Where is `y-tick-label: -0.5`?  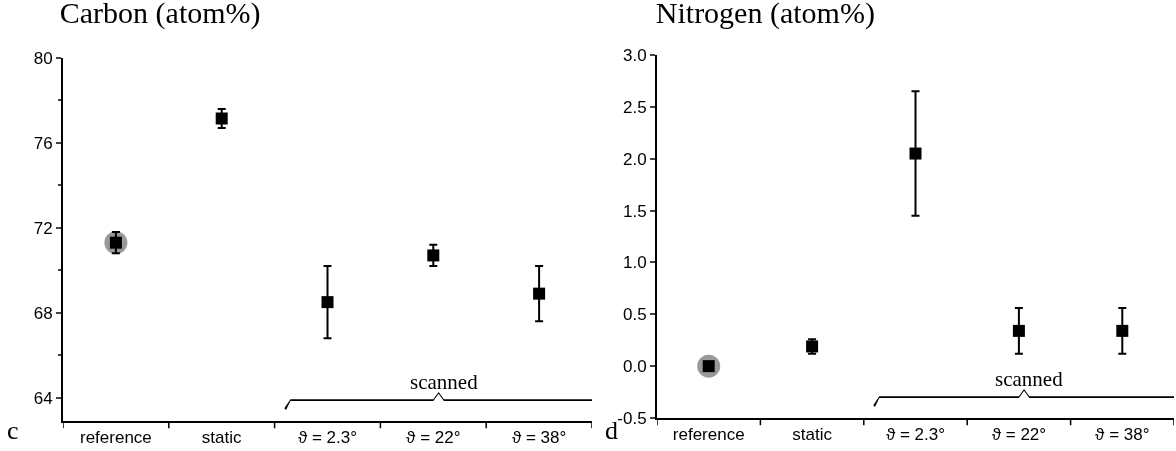 y-tick-label: -0.5 is located at coordinates (632, 418).